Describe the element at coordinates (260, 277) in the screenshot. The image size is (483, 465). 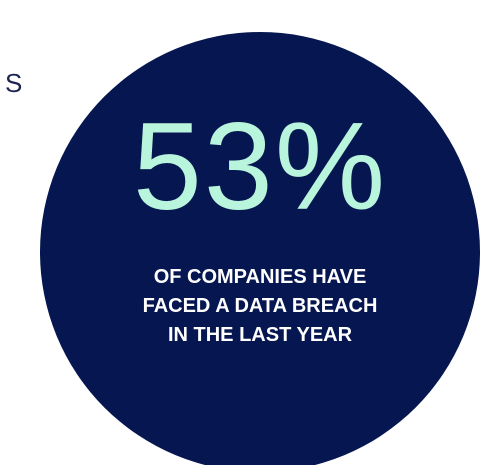
I see `stat-caption-line: OF COMPANIES HAVE` at that location.